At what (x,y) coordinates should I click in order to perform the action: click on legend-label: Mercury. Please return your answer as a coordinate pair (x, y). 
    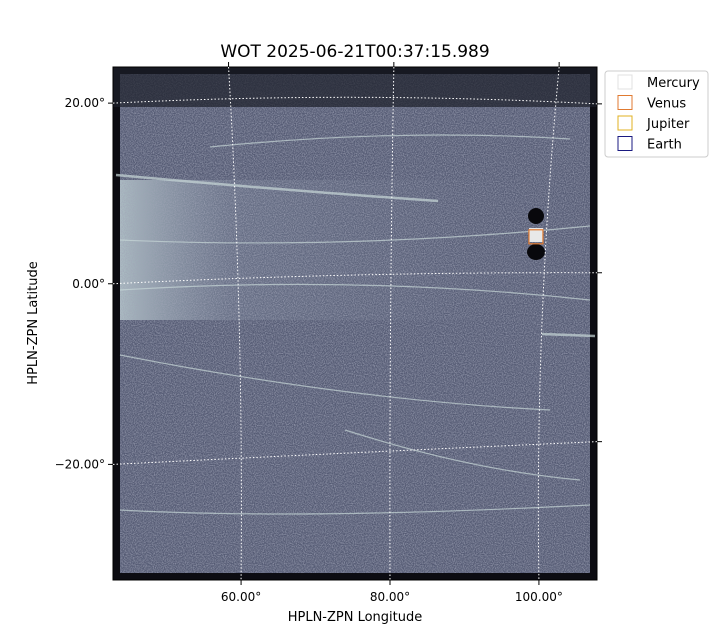
    Looking at the image, I should click on (673, 83).